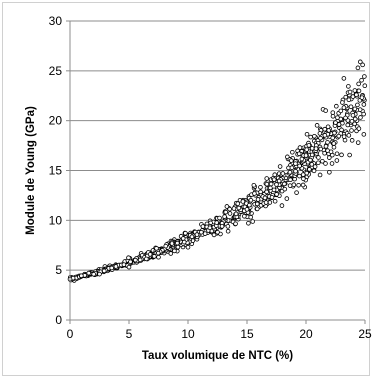 The image size is (374, 380). What do you see at coordinates (56, 220) in the screenshot?
I see `y-tick-label-10: 10` at bounding box center [56, 220].